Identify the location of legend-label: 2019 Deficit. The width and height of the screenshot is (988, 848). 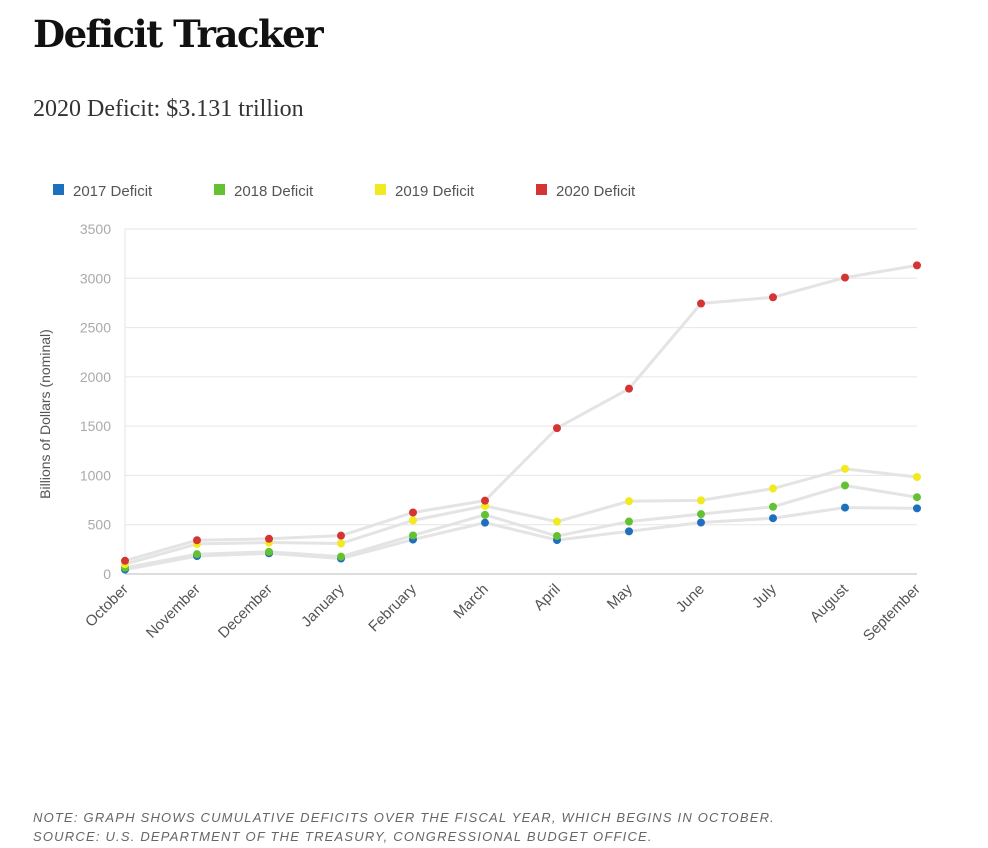
(435, 191).